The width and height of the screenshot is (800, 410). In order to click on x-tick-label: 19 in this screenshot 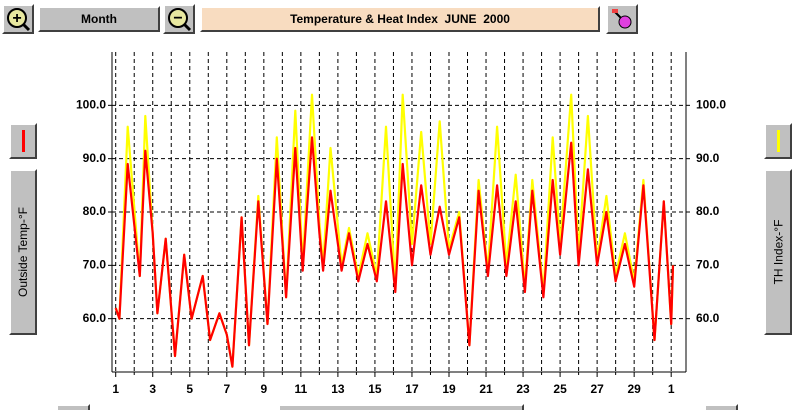, I will do `click(449, 389)`.